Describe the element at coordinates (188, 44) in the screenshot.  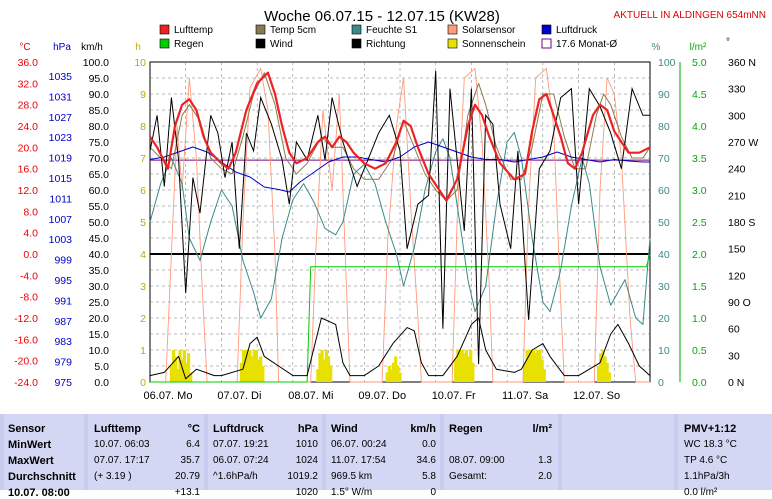
I see `legend-label: Regen` at that location.